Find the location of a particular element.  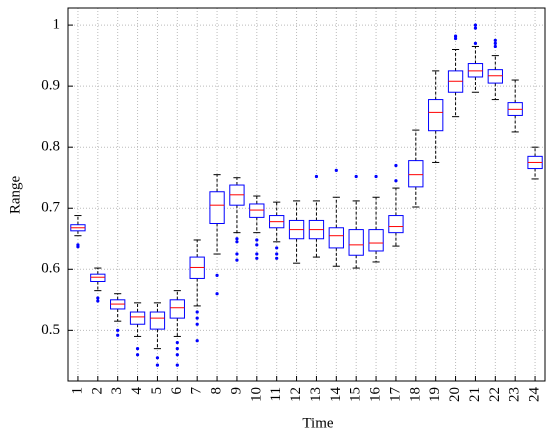

x-axis-label: Time is located at coordinates (317, 423).